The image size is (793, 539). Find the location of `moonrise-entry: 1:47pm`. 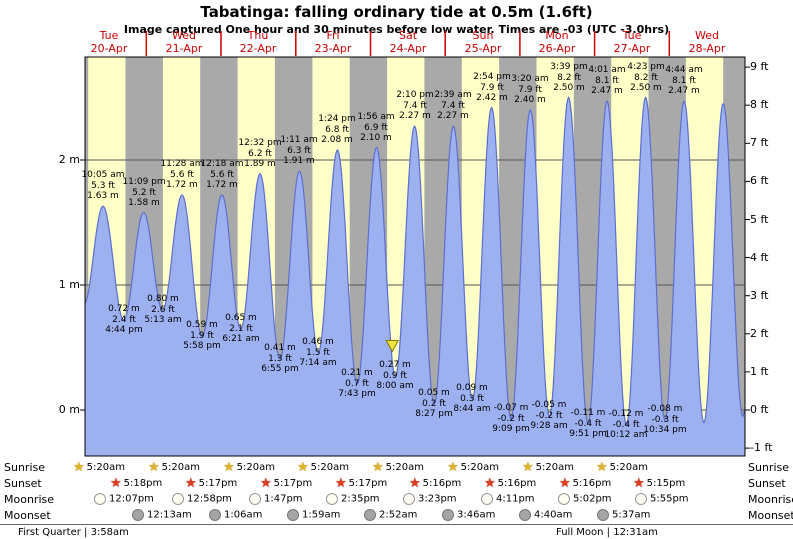

moonrise-entry: 1:47pm is located at coordinates (276, 499).